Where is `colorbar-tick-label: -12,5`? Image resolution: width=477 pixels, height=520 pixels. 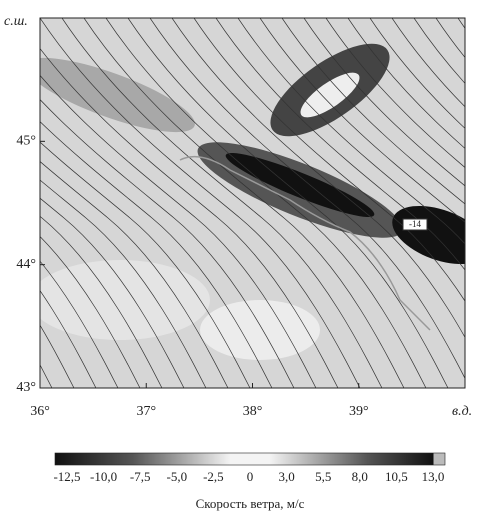
colorbar-tick-label: -12,5 is located at coordinates (66, 476).